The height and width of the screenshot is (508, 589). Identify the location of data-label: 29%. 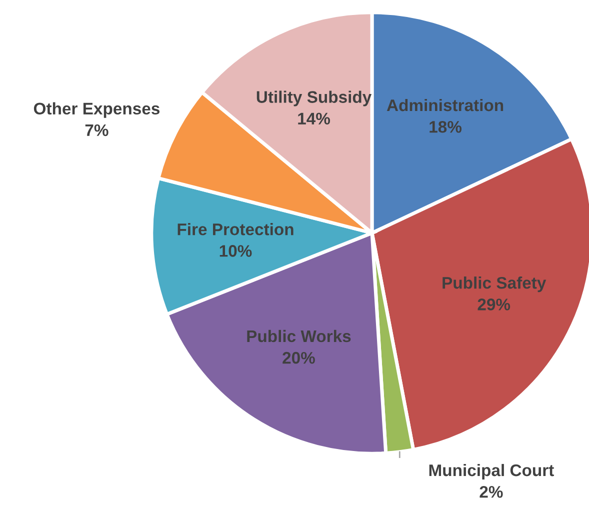
(494, 304).